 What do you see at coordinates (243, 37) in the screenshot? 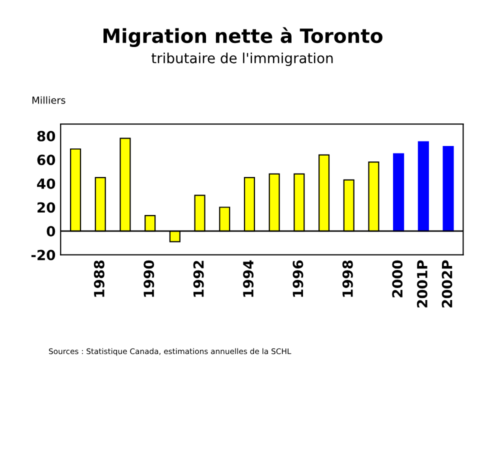
I see `chart-title: Migration nette à Toronto` at bounding box center [243, 37].